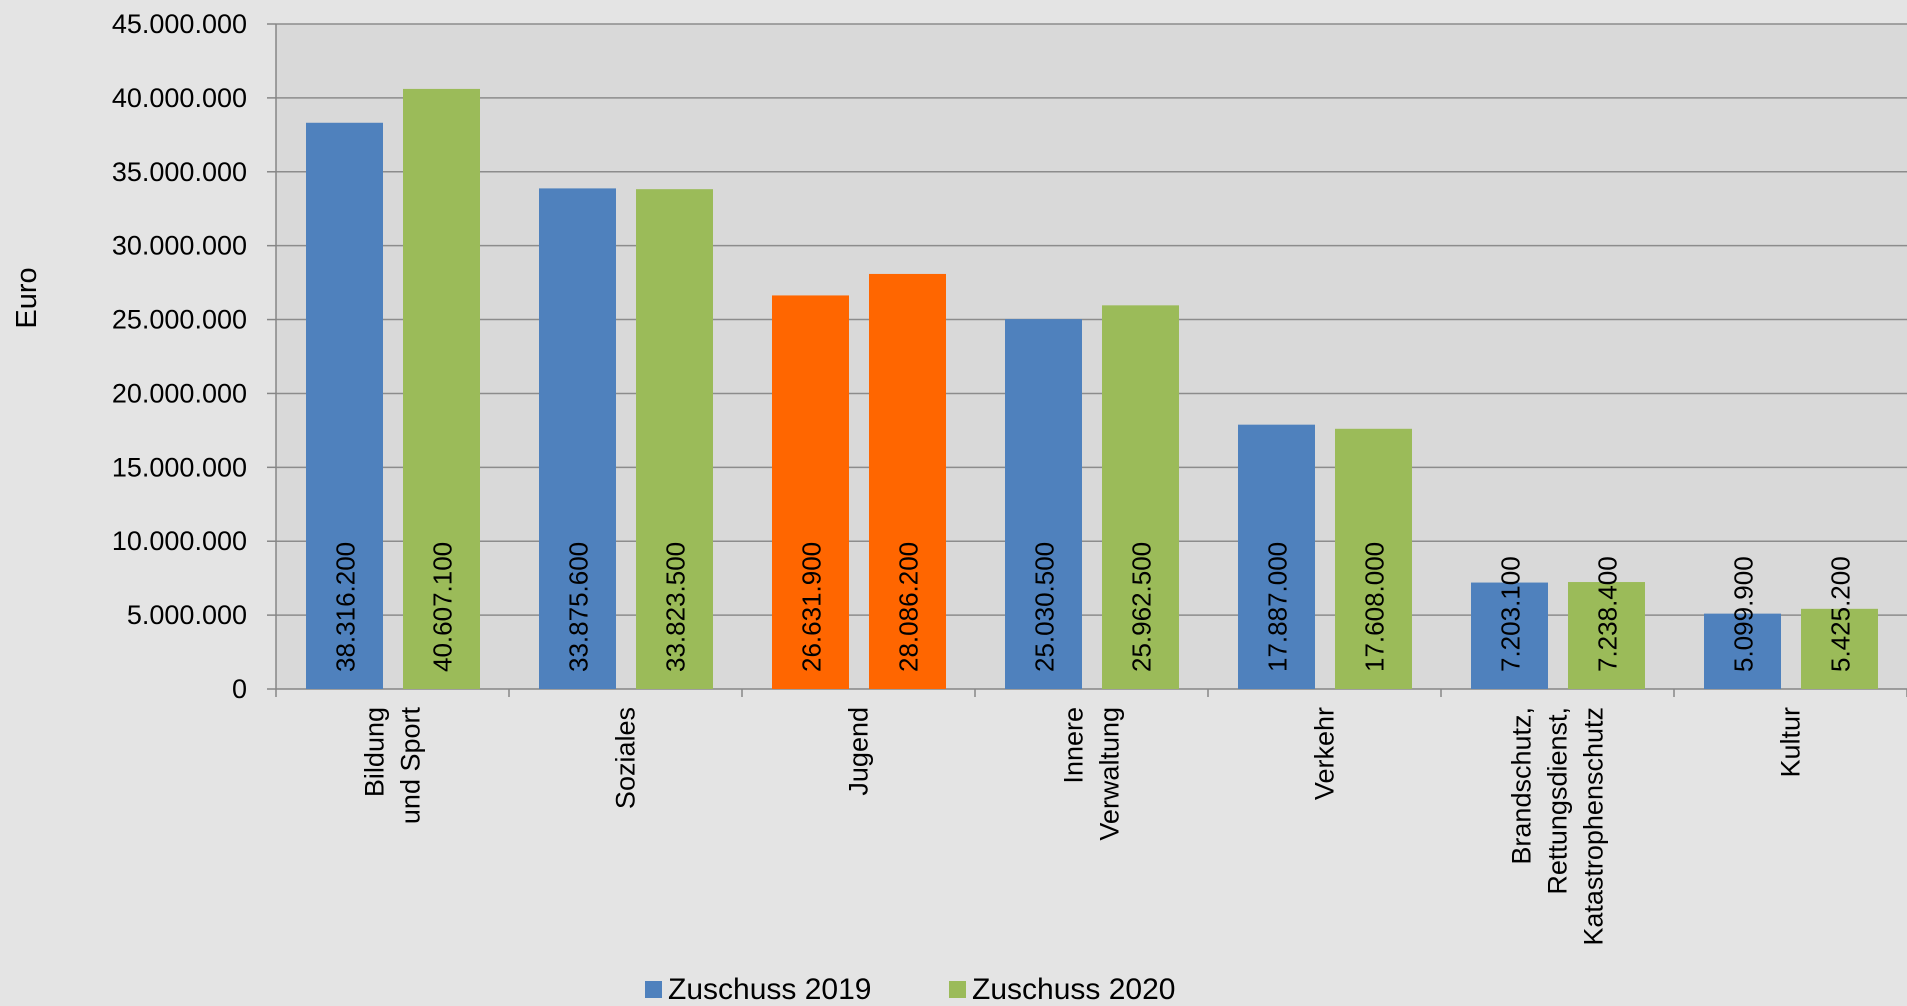 The image size is (1907, 1006). What do you see at coordinates (769, 989) in the screenshot?
I see `legend-label-zuschuss-2019: Zuschuss 2019` at bounding box center [769, 989].